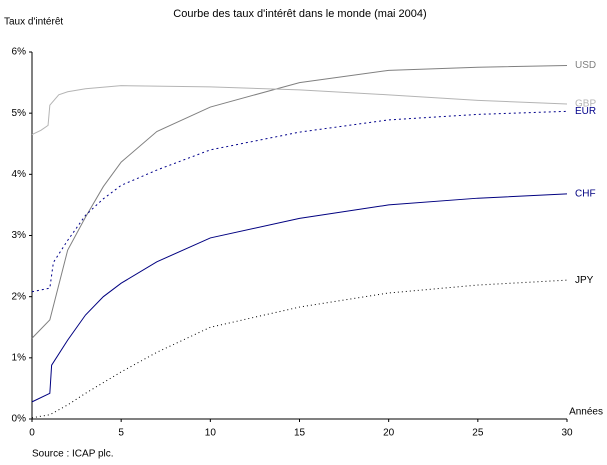 The image size is (607, 465). What do you see at coordinates (19, 52) in the screenshot?
I see `y-tick-label: 6%` at bounding box center [19, 52].